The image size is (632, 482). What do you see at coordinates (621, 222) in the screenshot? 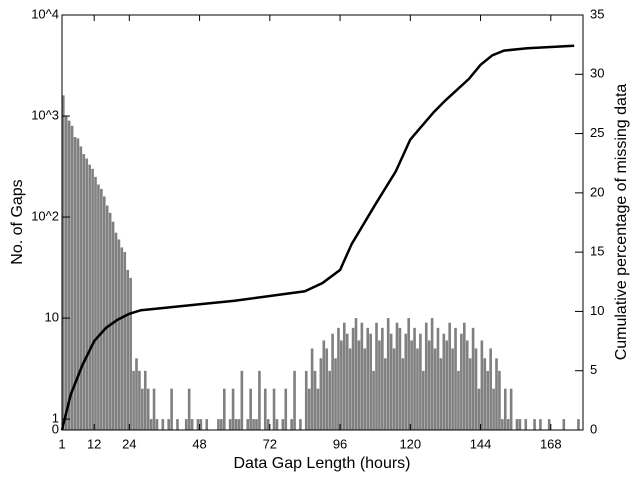
I see `y2-axis-label: Cumulative percentage of missing data` at bounding box center [621, 222].